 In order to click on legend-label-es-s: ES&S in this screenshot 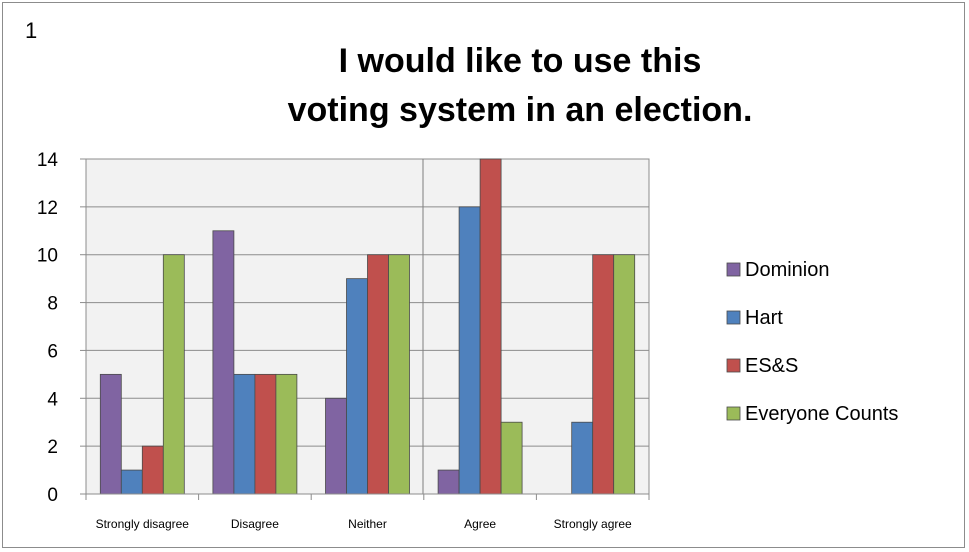, I will do `click(771, 366)`.